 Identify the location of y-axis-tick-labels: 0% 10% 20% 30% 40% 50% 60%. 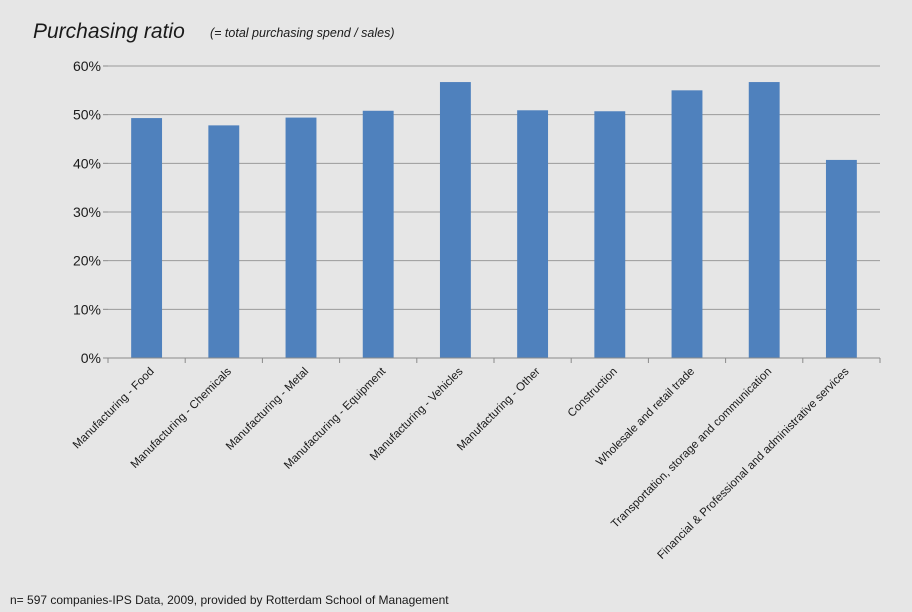
(90, 212).